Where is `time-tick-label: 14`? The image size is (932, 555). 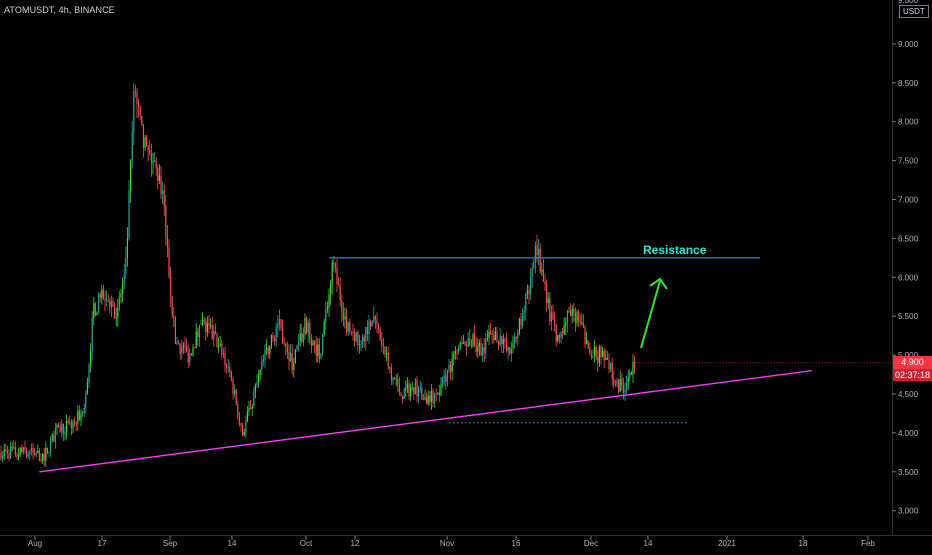 time-tick-label: 14 is located at coordinates (232, 543).